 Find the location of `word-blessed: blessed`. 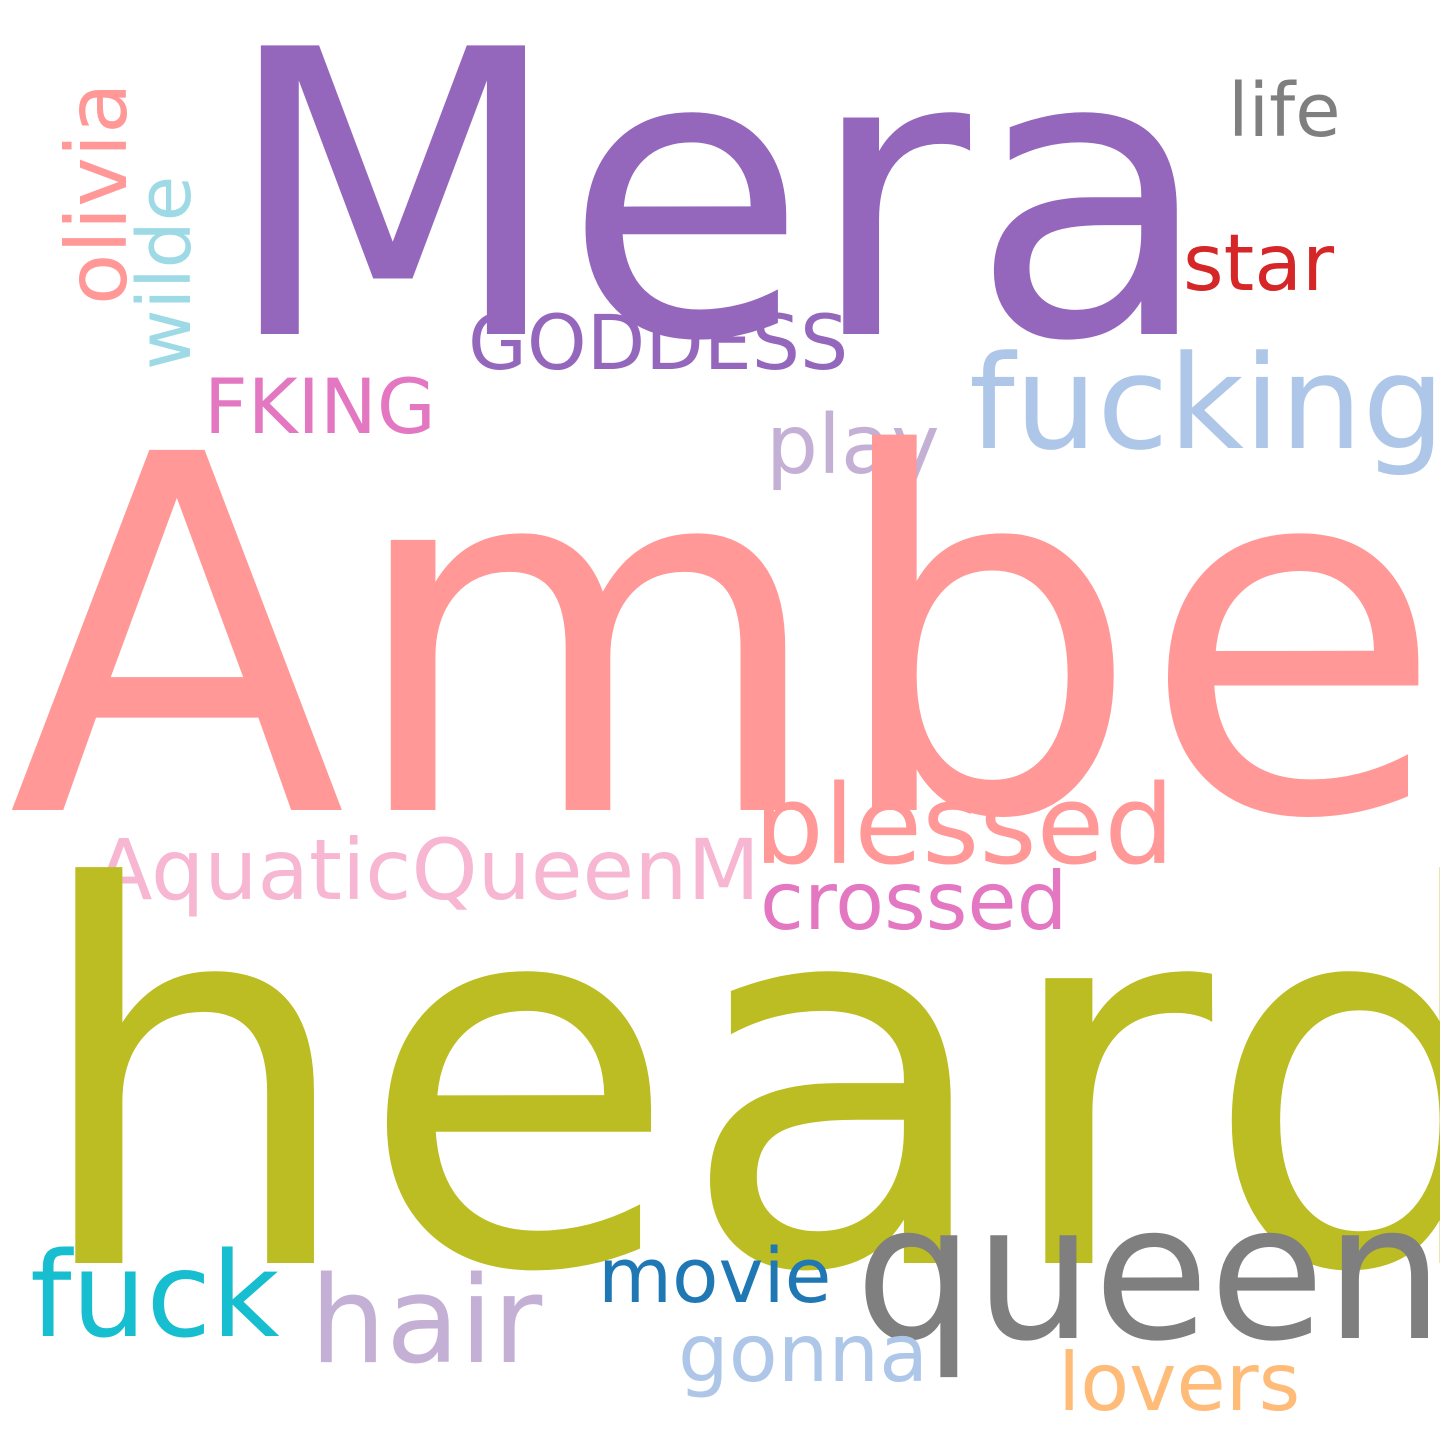

word-blessed: blessed is located at coordinates (964, 825).